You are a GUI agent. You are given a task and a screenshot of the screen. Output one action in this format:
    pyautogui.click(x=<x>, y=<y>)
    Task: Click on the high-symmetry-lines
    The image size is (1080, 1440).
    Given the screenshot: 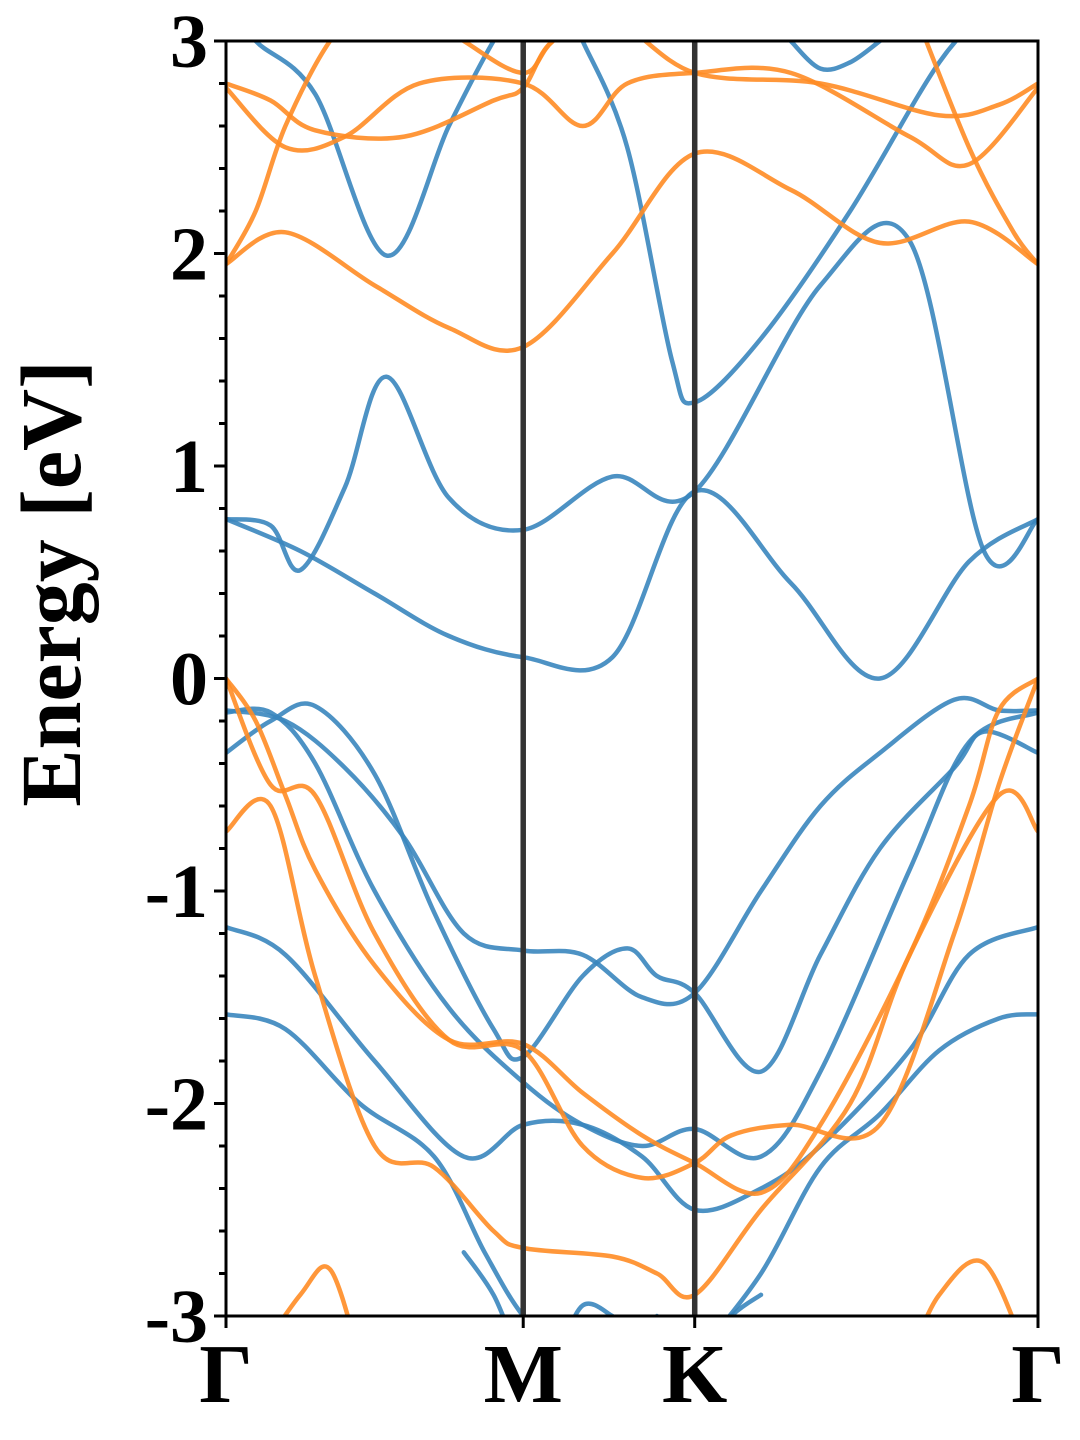 What is the action you would take?
    pyautogui.click(x=609, y=678)
    